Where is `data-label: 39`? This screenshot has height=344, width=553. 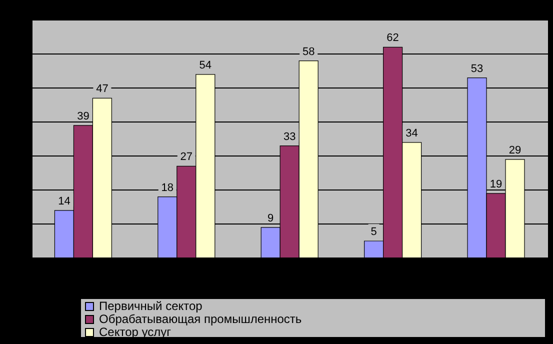 data-label: 39 is located at coordinates (83, 116).